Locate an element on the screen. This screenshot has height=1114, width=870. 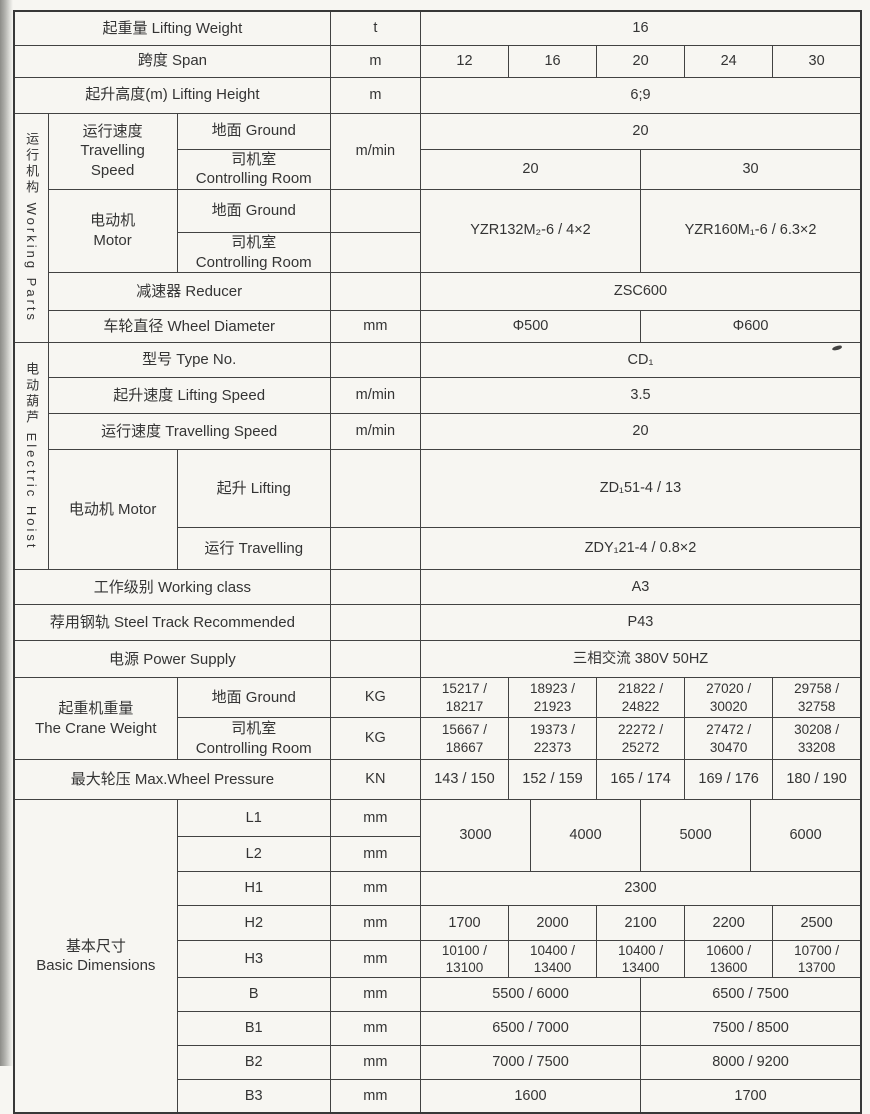
working-class-value: A3 is located at coordinates (640, 587).